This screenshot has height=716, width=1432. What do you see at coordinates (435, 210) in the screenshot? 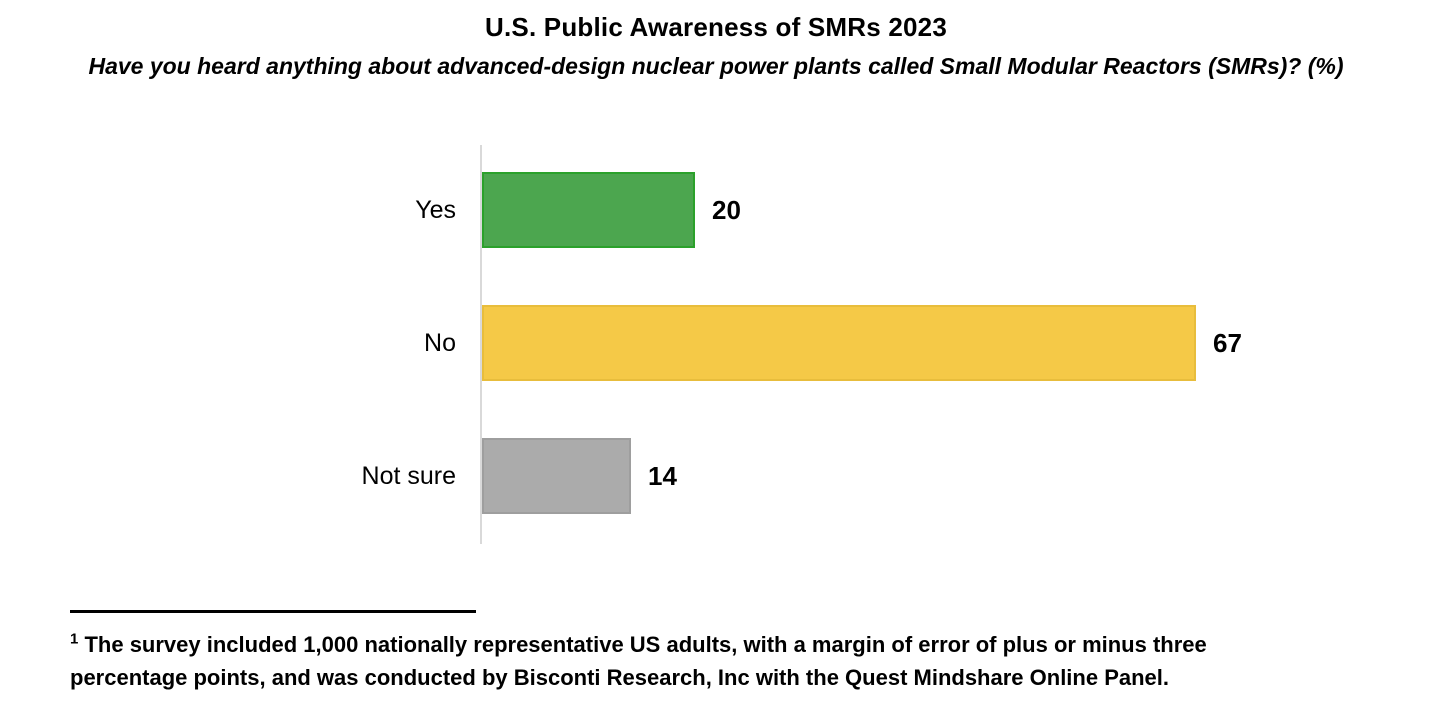
I see `category-label: Yes` at bounding box center [435, 210].